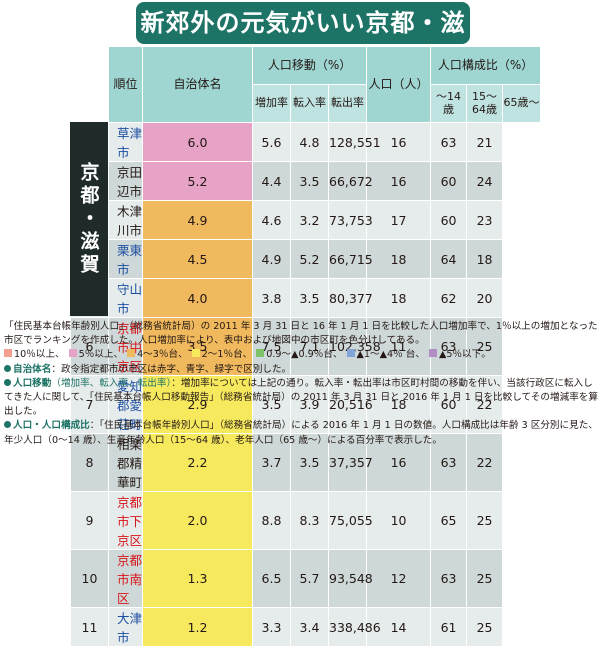  What do you see at coordinates (309, 578) in the screenshot?
I see `out-rate: 5.7` at bounding box center [309, 578].